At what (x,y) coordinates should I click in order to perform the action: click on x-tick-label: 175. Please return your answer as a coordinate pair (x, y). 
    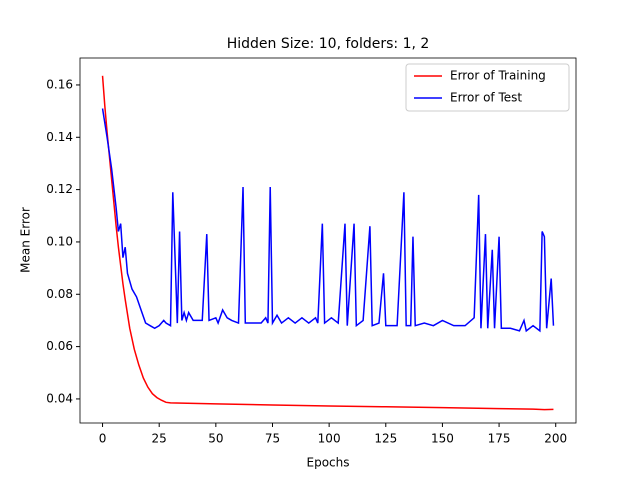
    Looking at the image, I should click on (499, 439).